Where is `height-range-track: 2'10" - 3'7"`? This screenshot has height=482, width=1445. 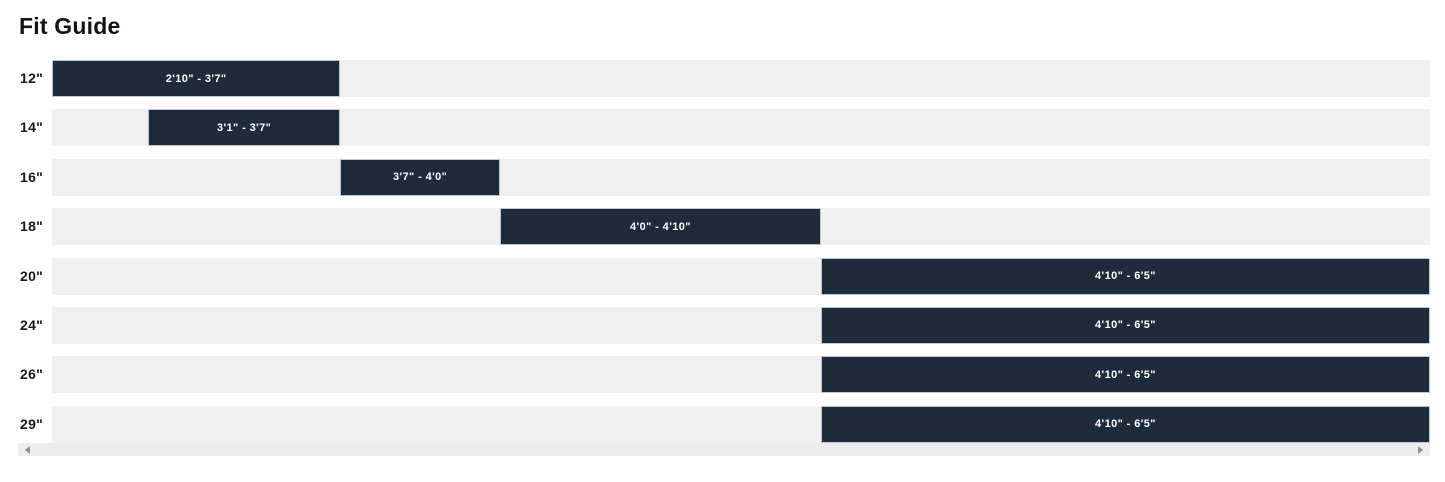
height-range-track: 2'10" - 3'7" is located at coordinates (741, 78).